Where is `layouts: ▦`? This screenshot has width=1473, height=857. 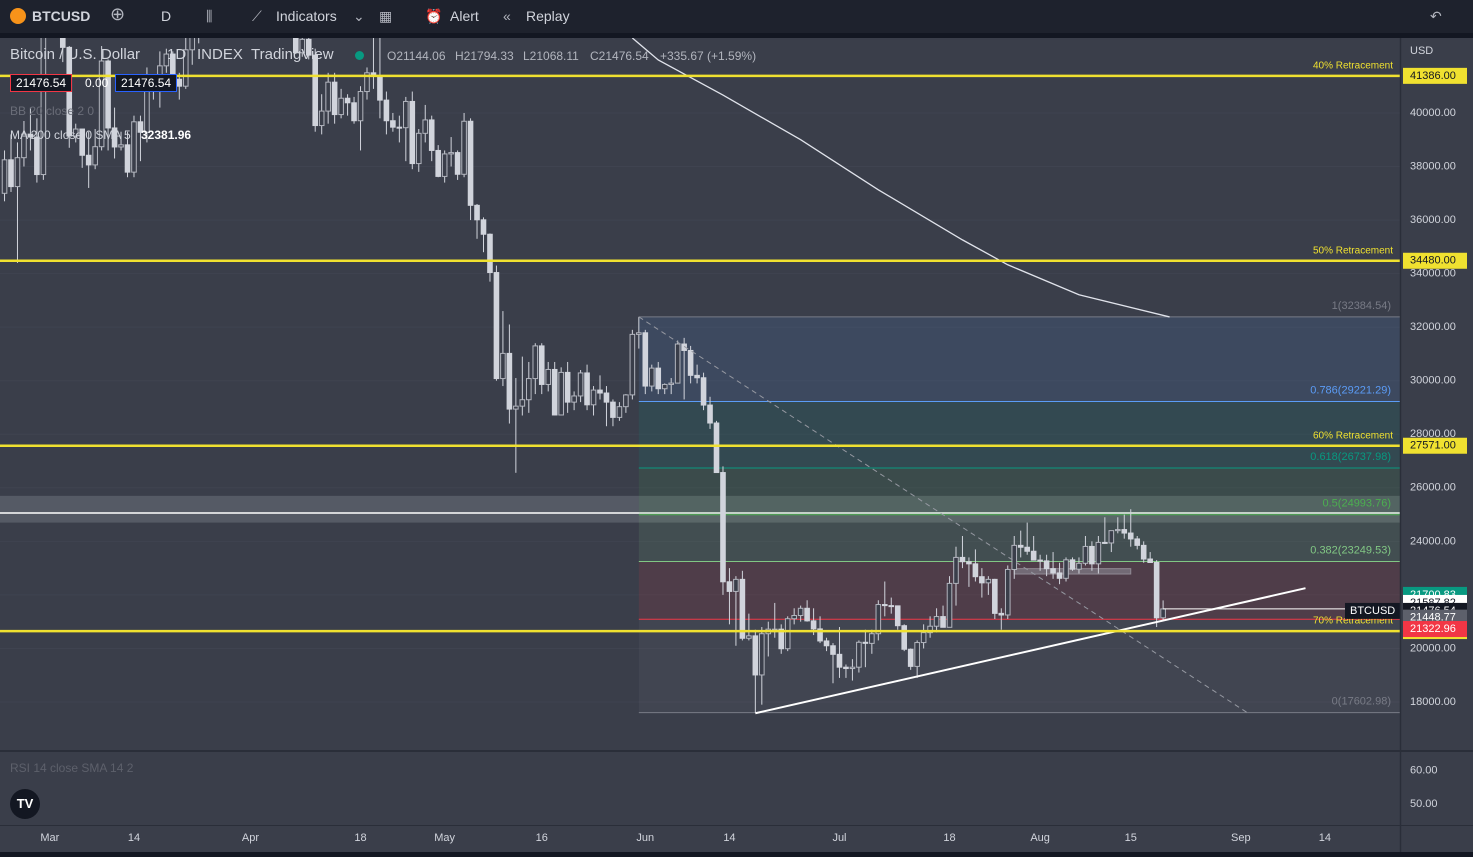
layouts: ▦ is located at coordinates (386, 16).